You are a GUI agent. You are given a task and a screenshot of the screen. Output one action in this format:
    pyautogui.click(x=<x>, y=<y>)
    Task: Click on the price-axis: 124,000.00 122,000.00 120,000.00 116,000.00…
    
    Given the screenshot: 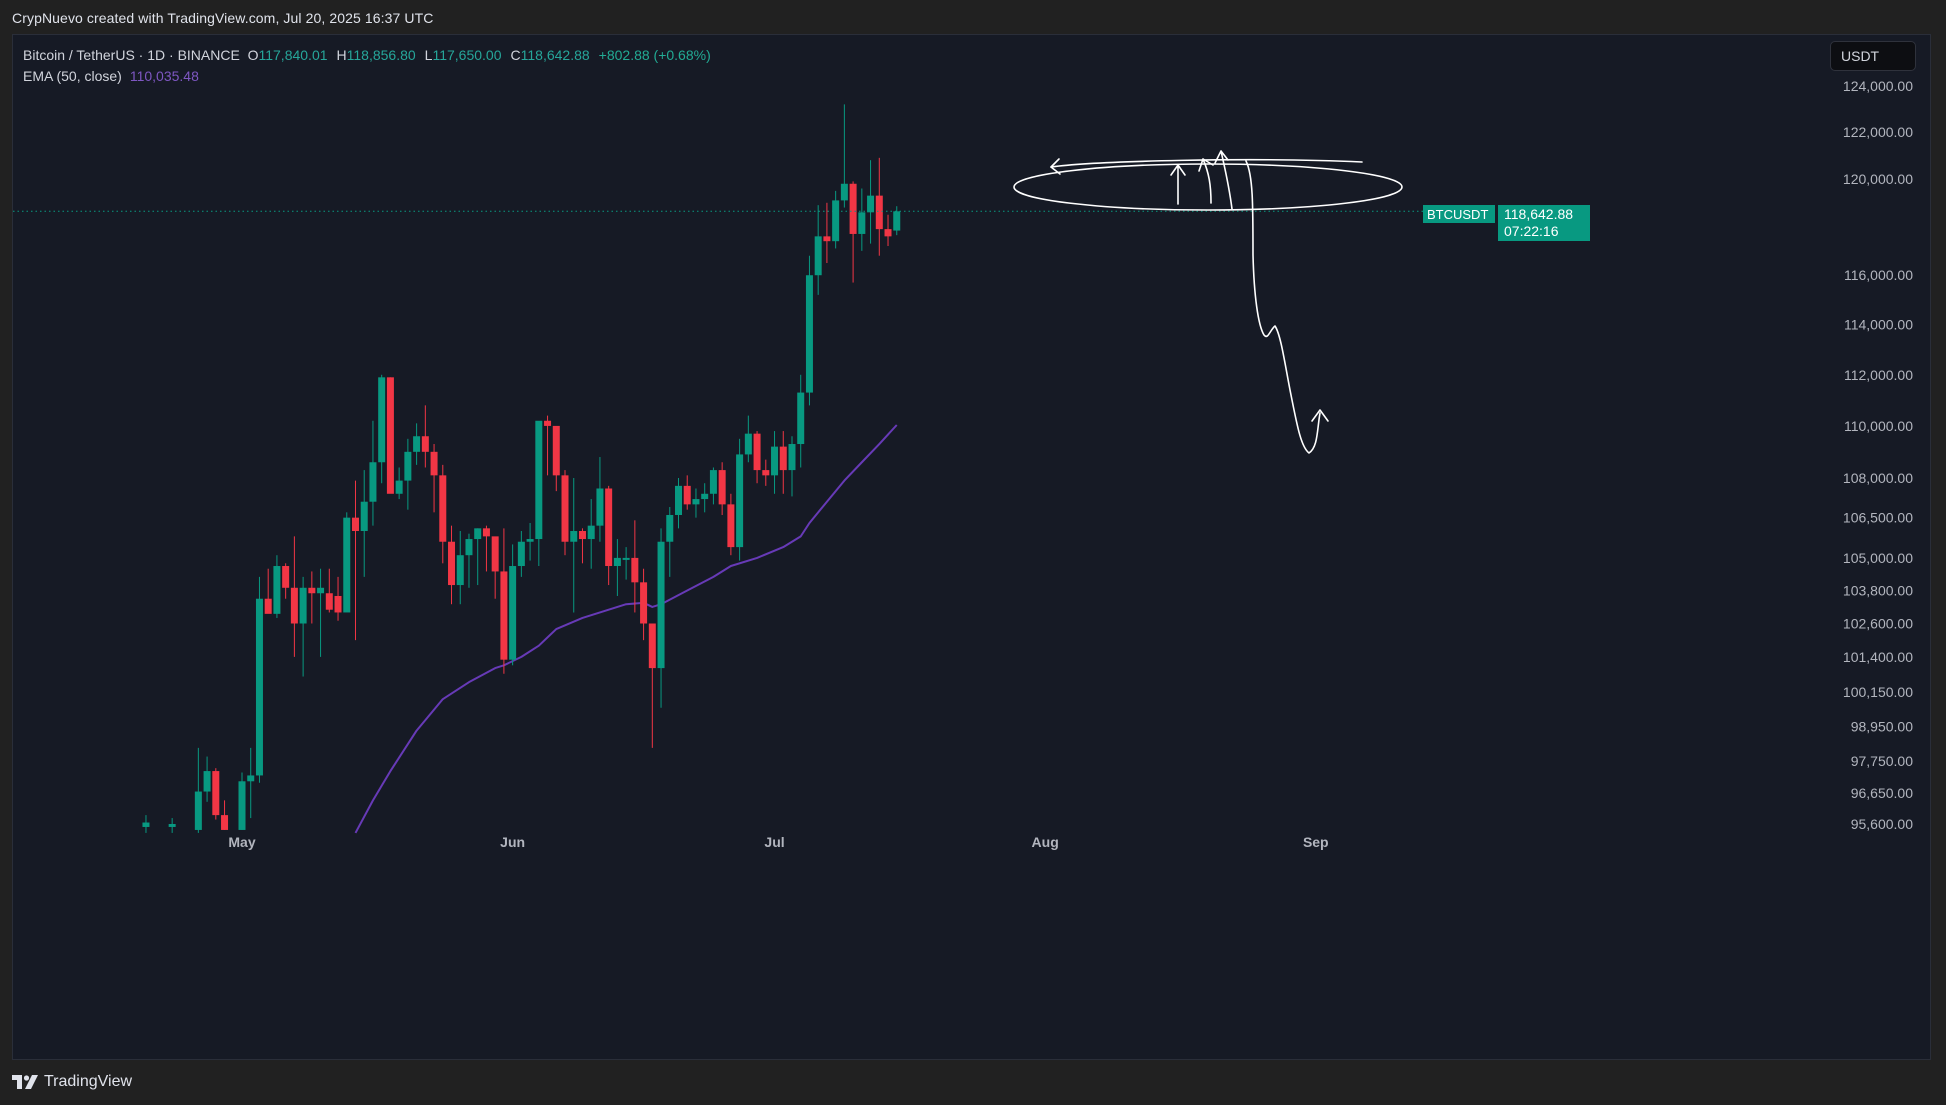 What is the action you would take?
    pyautogui.click(x=1878, y=455)
    